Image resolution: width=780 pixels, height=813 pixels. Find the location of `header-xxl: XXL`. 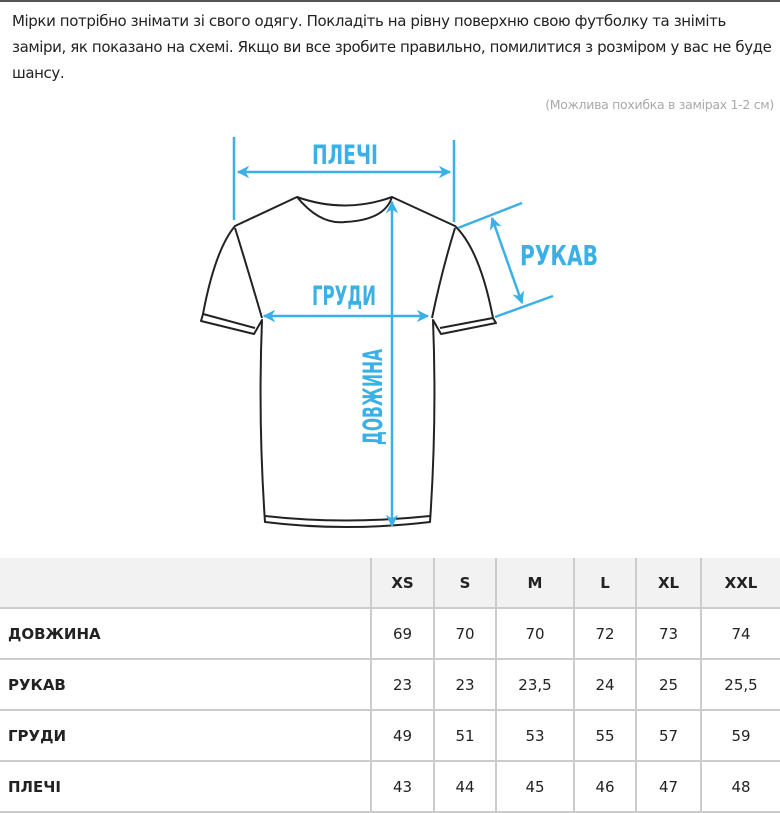

header-xxl: XXL is located at coordinates (740, 583).